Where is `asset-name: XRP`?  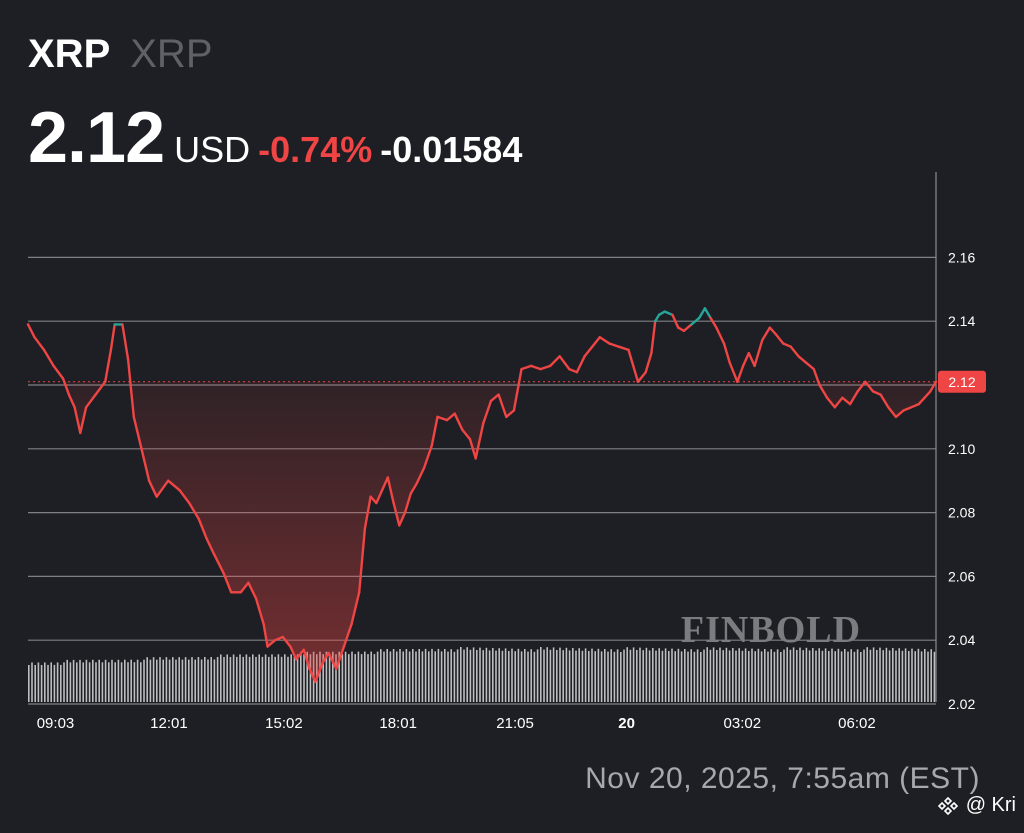
asset-name: XRP is located at coordinates (171, 54).